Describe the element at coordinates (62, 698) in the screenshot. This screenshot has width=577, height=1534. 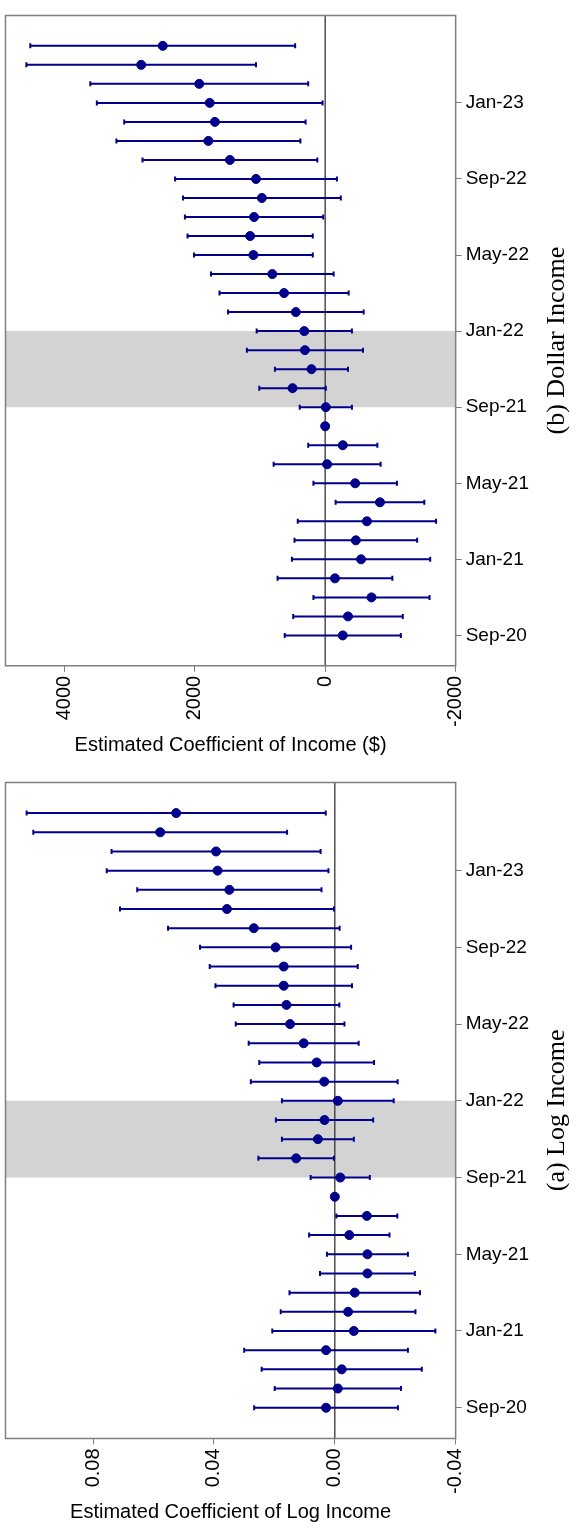
I see `x-tick-label: 4000` at that location.